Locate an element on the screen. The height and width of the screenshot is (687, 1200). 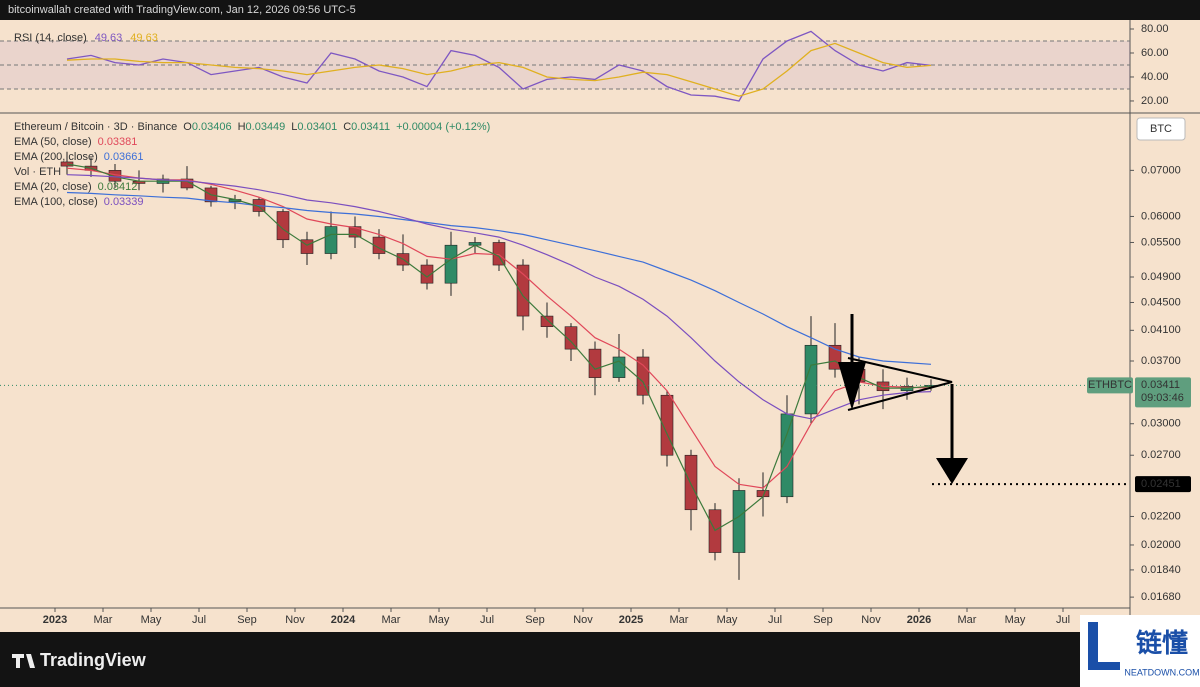
legend-name: EMA (20, close) is located at coordinates (53, 187).